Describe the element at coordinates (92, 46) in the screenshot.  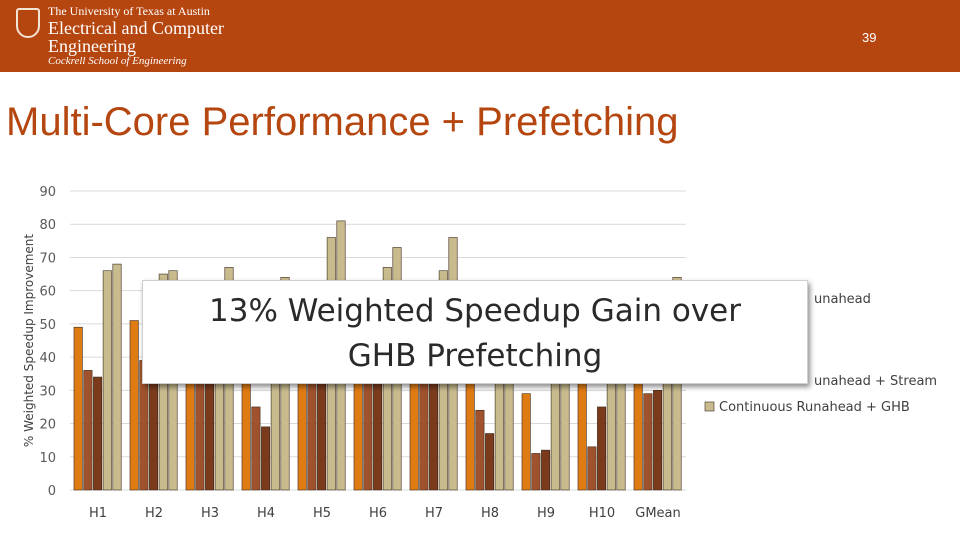
I see `department-name-line2: Engineering` at that location.